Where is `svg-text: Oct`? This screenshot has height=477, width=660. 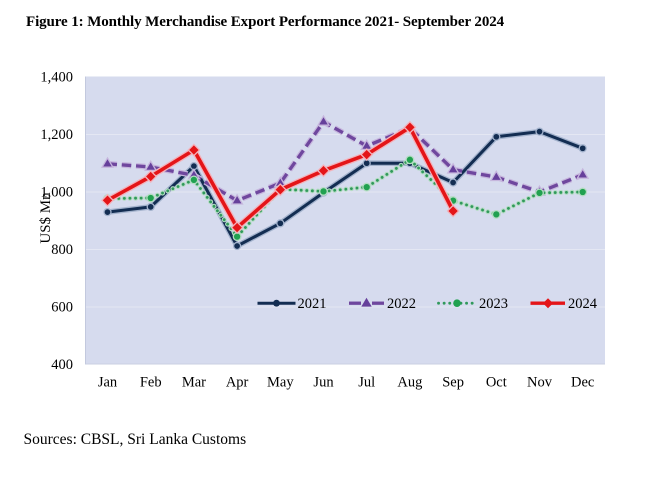
svg-text: Oct is located at coordinates (496, 383).